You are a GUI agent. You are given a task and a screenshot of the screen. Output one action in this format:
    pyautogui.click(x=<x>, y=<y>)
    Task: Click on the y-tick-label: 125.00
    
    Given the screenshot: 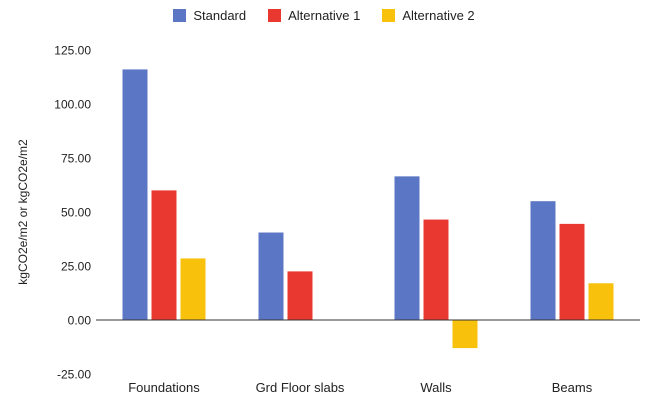 What is the action you would take?
    pyautogui.click(x=72, y=51)
    